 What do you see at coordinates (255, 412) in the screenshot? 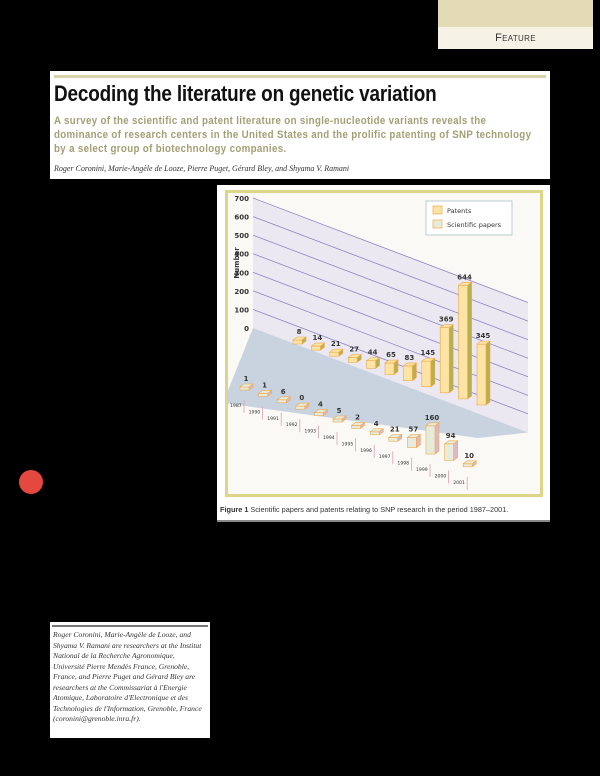
I see `x-tick-label: 1990` at bounding box center [255, 412].